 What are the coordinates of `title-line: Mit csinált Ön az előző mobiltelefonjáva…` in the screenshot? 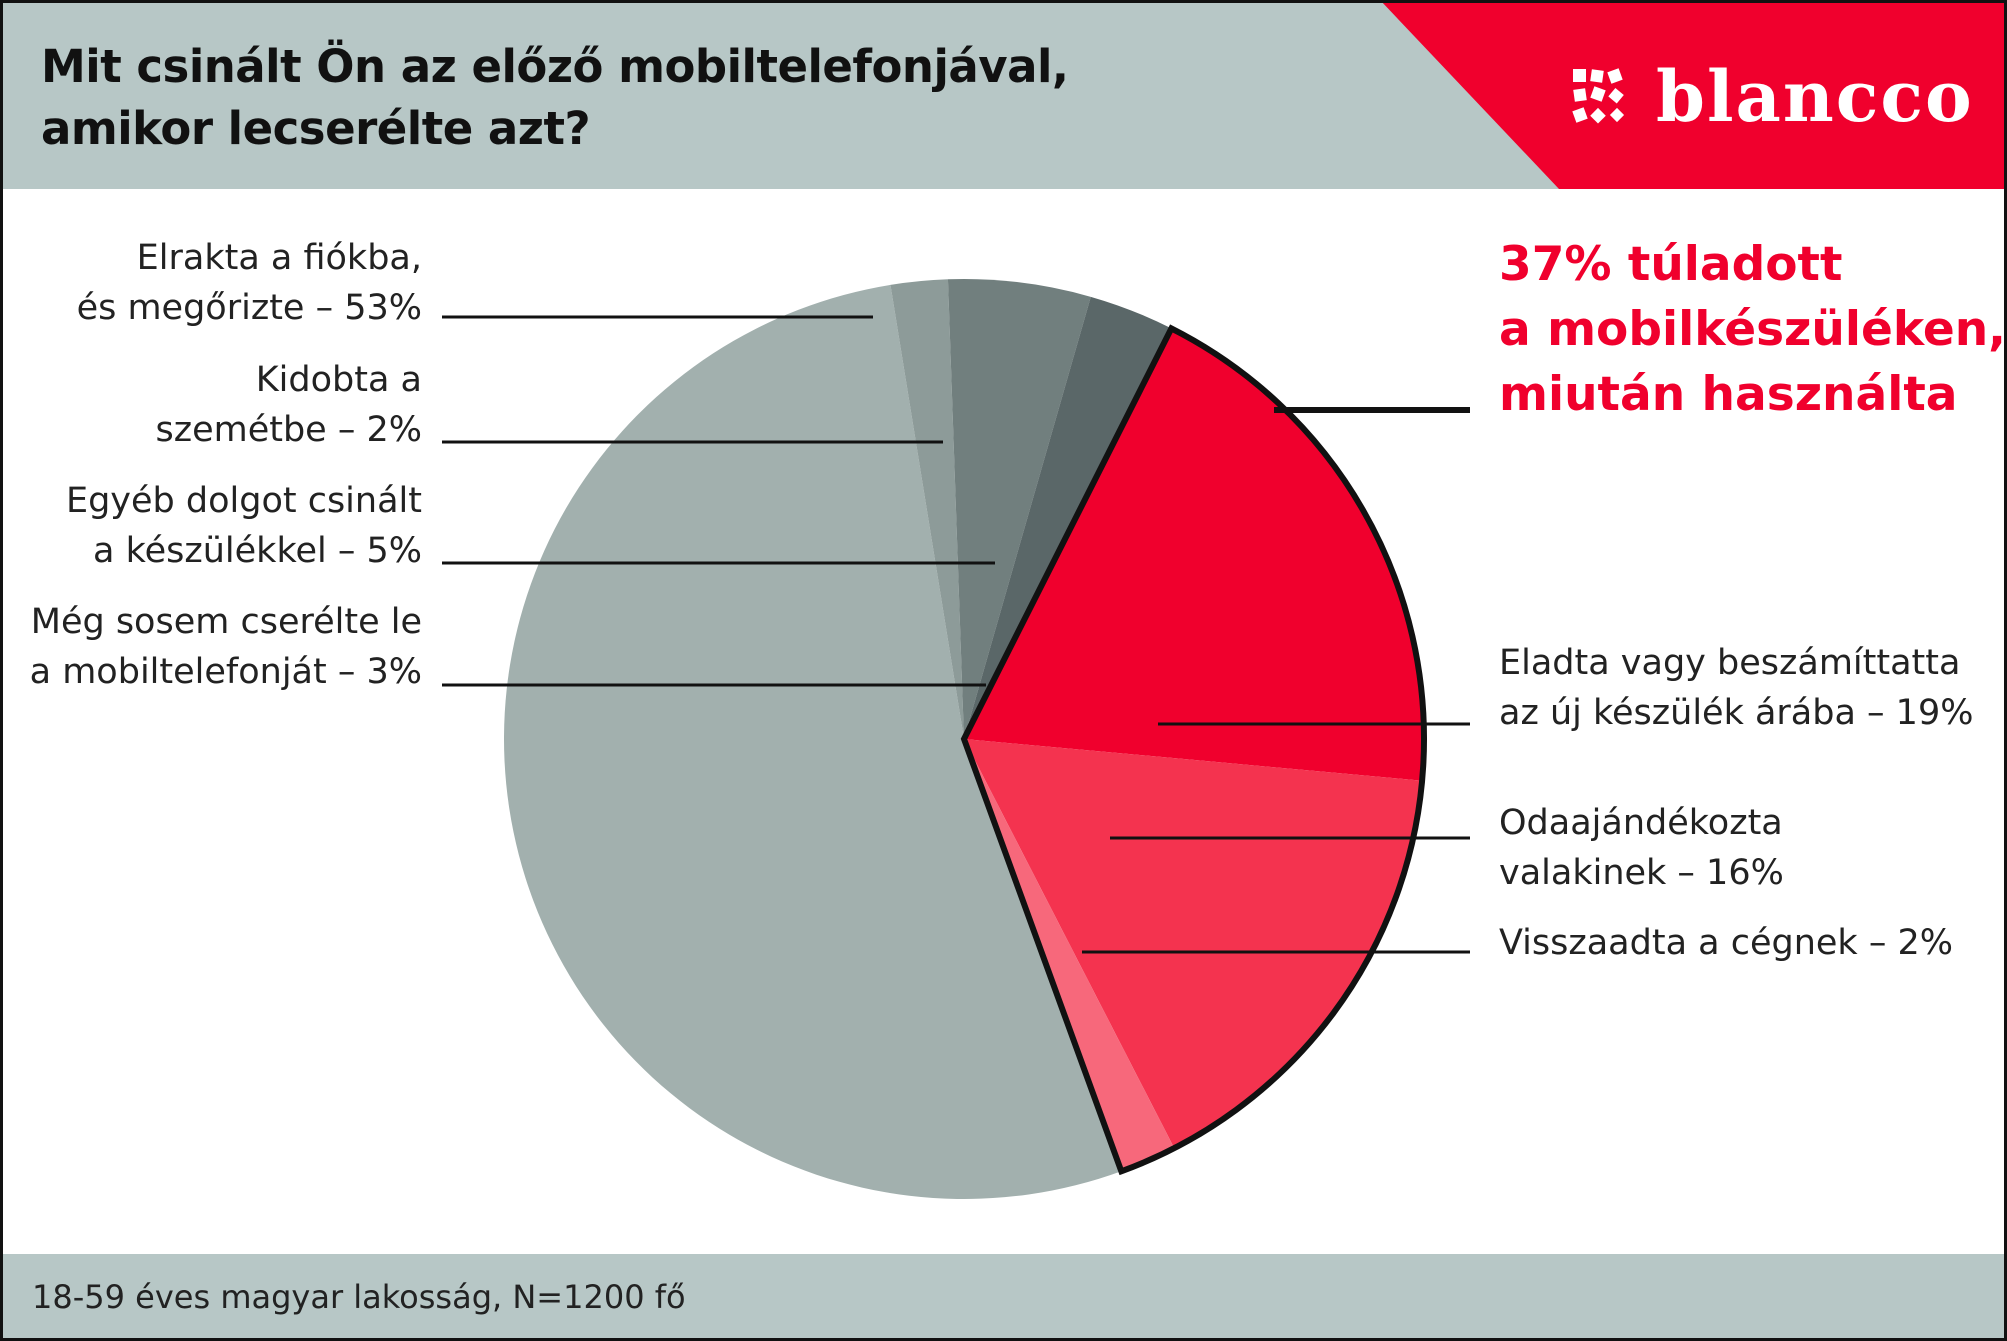 It's located at (555, 66).